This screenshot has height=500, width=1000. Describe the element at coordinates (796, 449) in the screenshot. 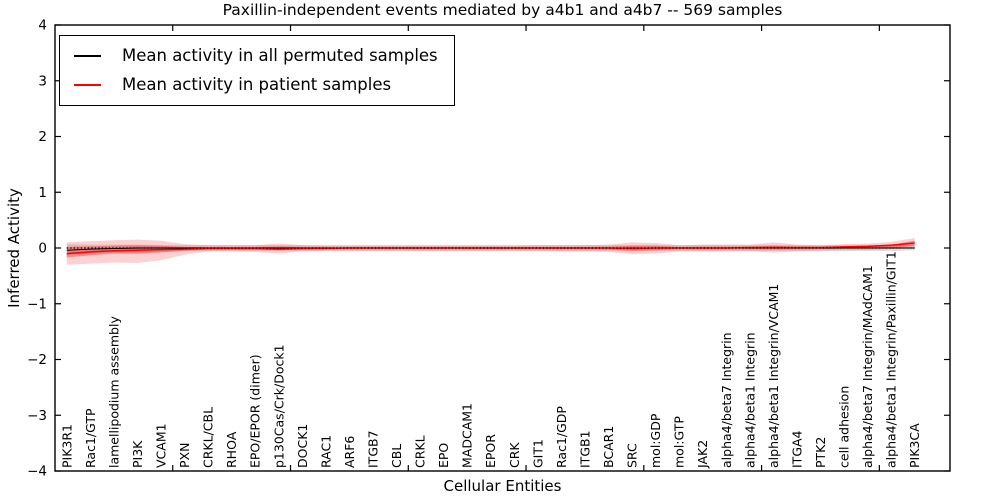

I see `x-tick-label: ITGA4` at that location.